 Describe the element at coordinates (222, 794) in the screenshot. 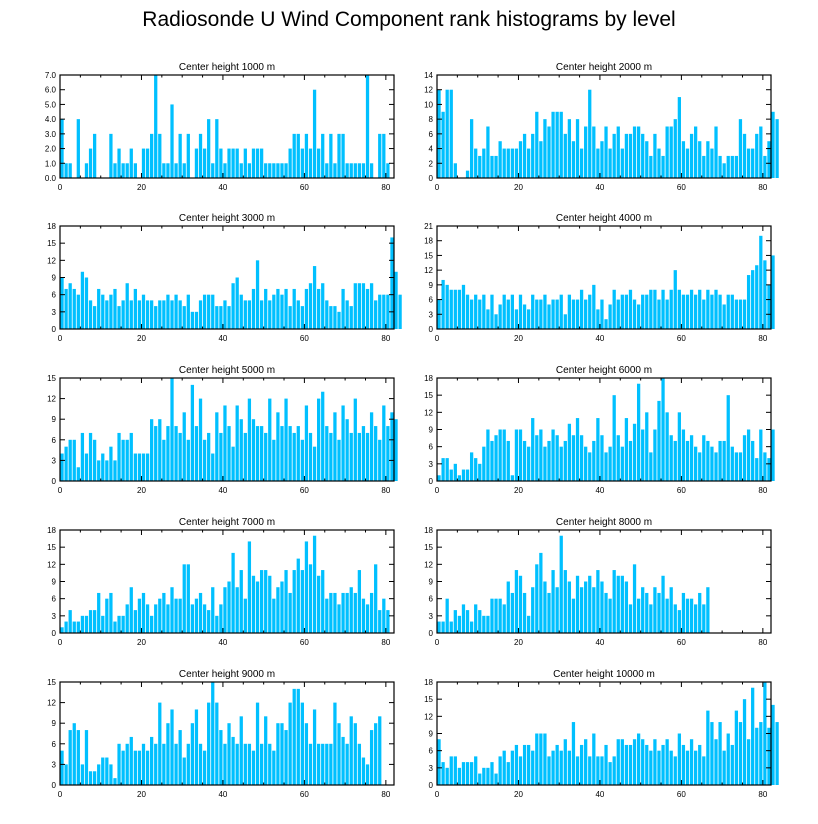

I see `x-tick-label: 40` at that location.